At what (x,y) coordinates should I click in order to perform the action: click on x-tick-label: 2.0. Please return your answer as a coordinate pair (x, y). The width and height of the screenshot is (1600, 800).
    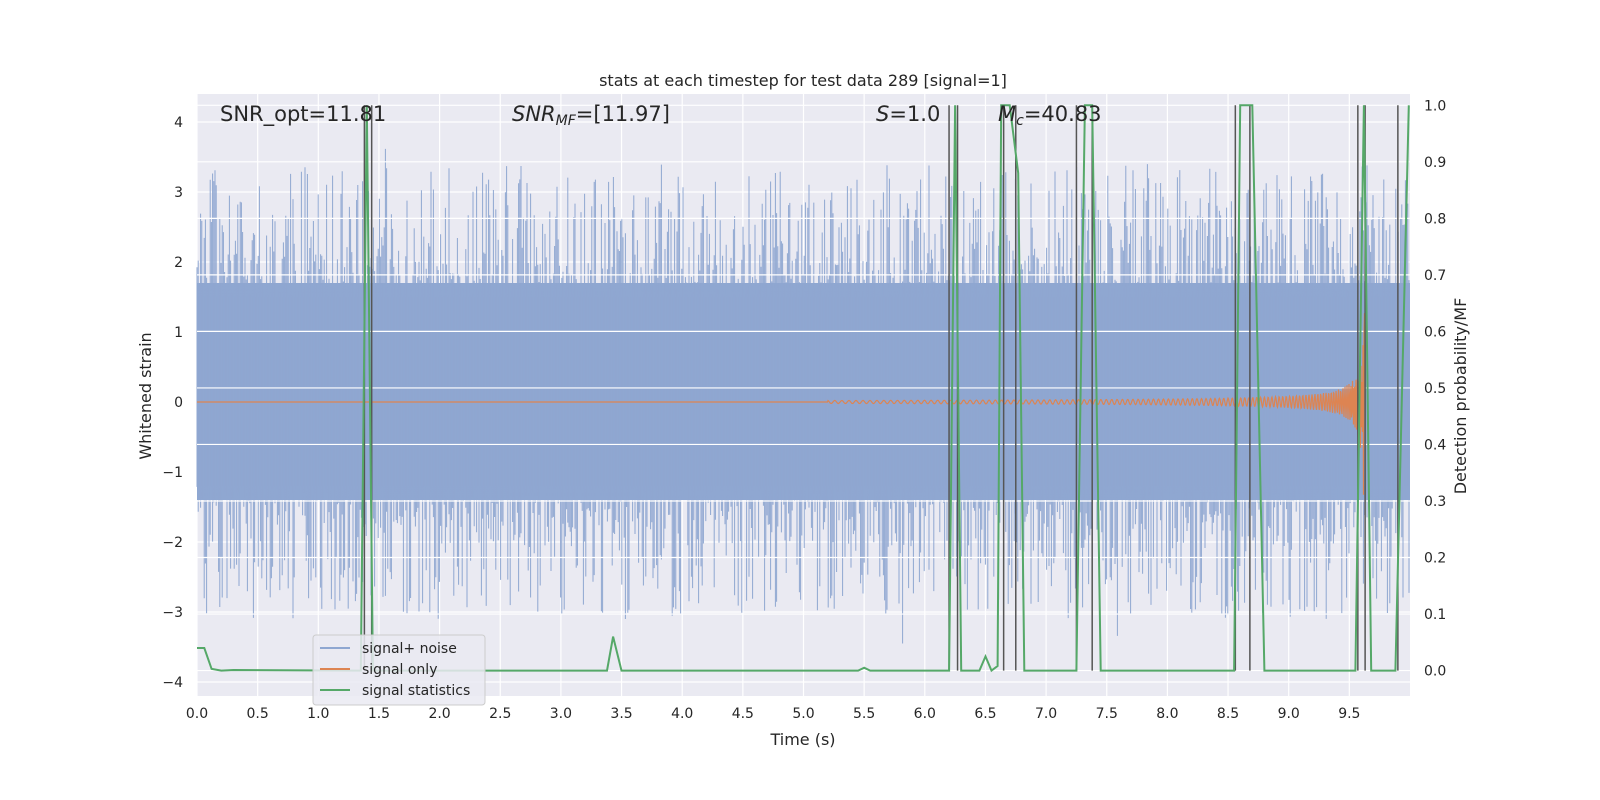
    Looking at the image, I should click on (439, 714).